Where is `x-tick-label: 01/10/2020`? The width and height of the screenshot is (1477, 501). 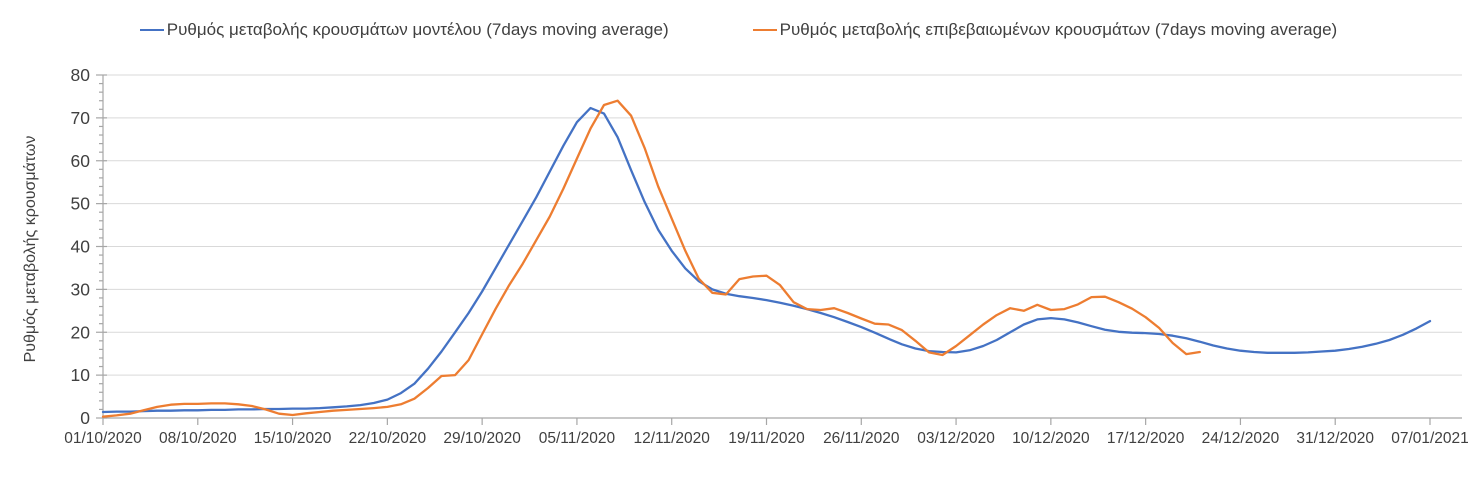
x-tick-label: 01/10/2020 is located at coordinates (103, 438).